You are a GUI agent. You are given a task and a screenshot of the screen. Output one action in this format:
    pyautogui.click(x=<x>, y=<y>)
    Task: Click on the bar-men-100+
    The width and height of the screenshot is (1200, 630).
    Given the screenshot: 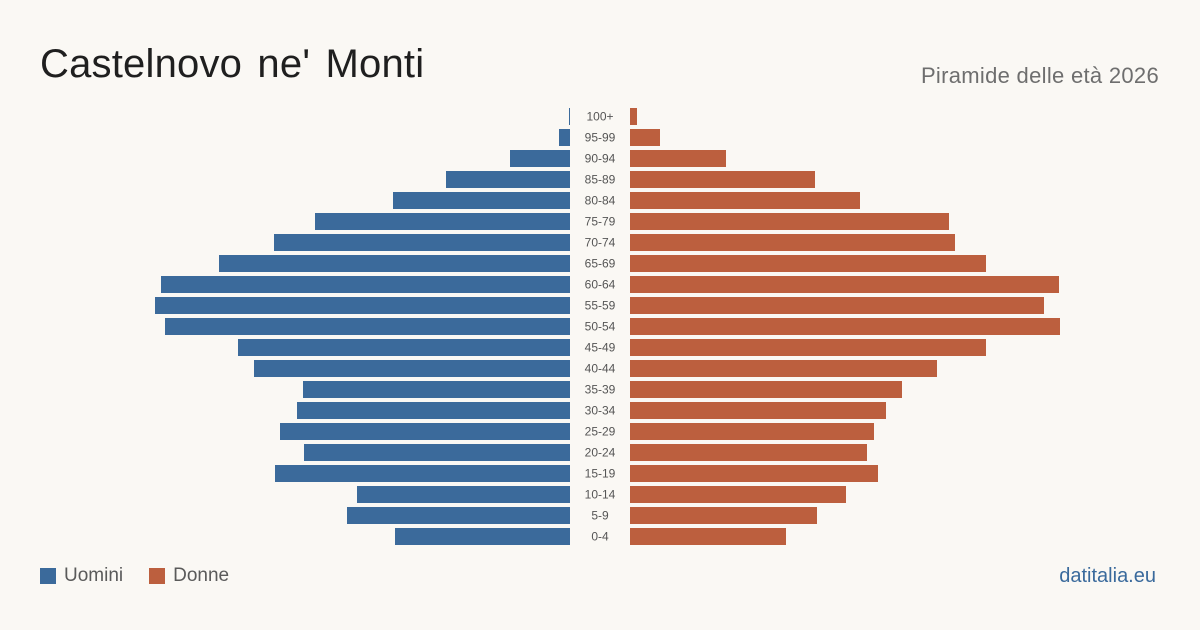 What is the action you would take?
    pyautogui.click(x=569, y=116)
    